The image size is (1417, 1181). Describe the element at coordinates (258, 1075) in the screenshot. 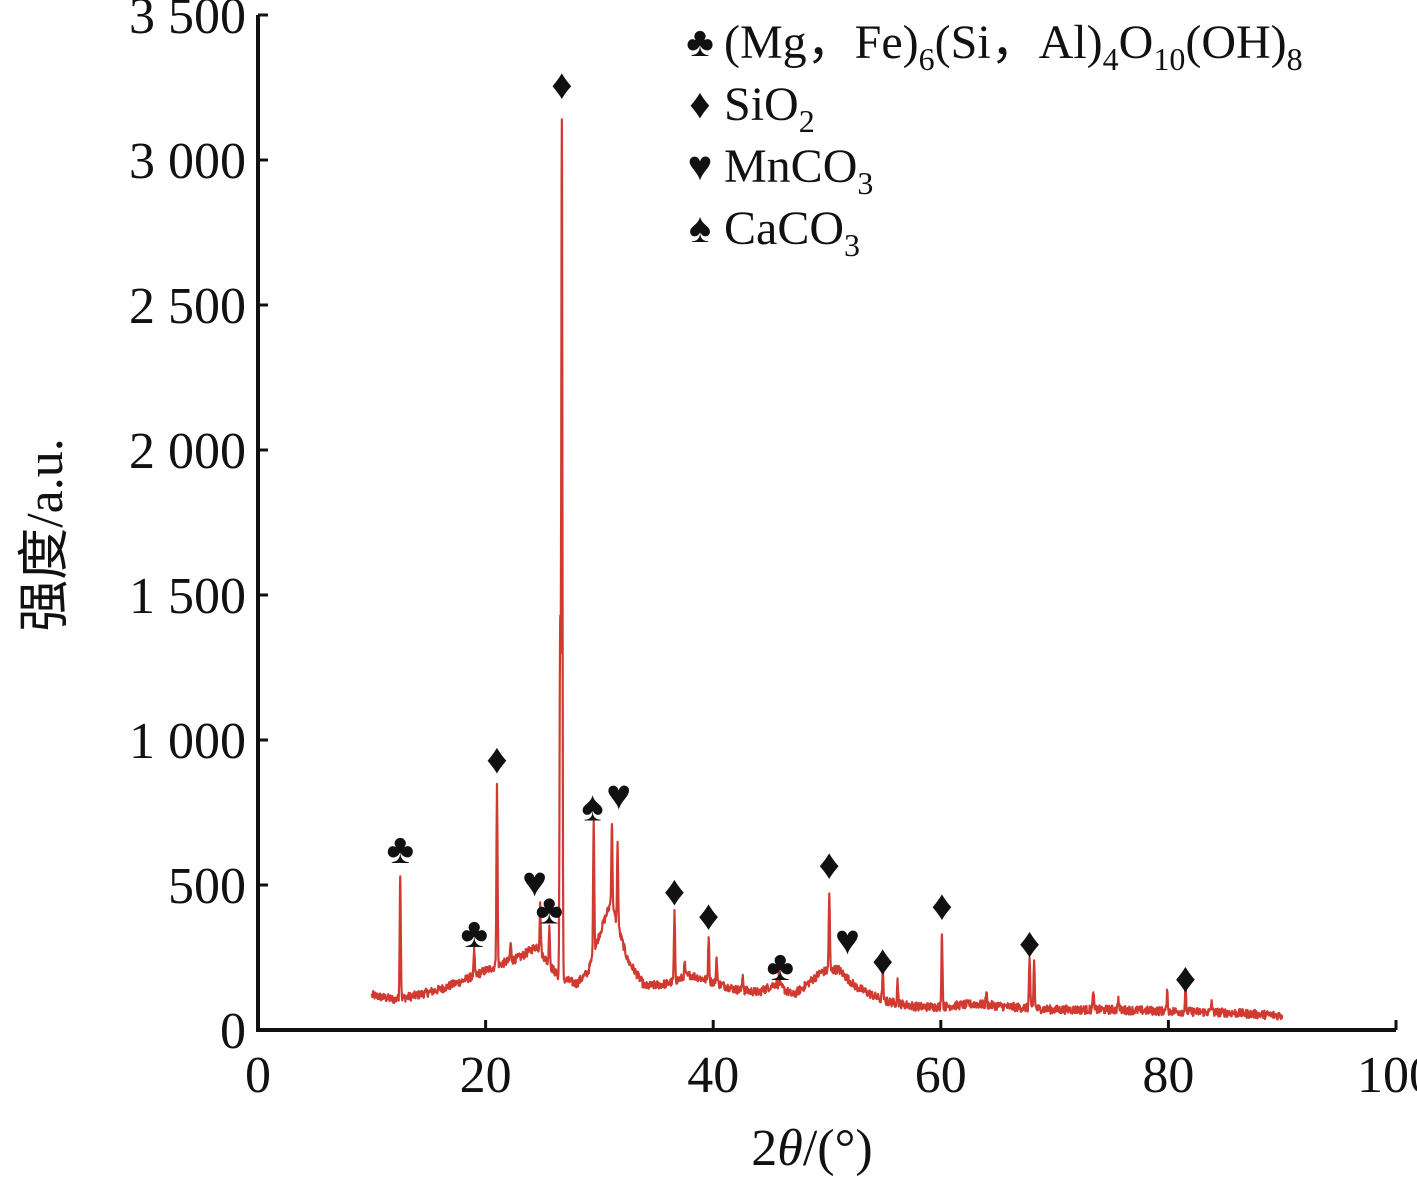

I see `x-tick-label: 0` at that location.